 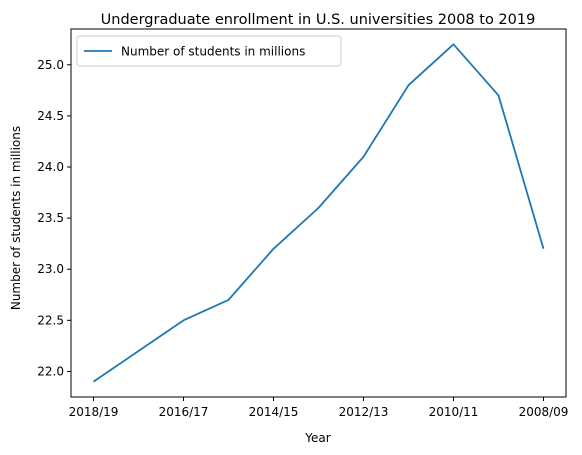 What do you see at coordinates (94, 412) in the screenshot?
I see `x-tick-label: 2018/19` at bounding box center [94, 412].